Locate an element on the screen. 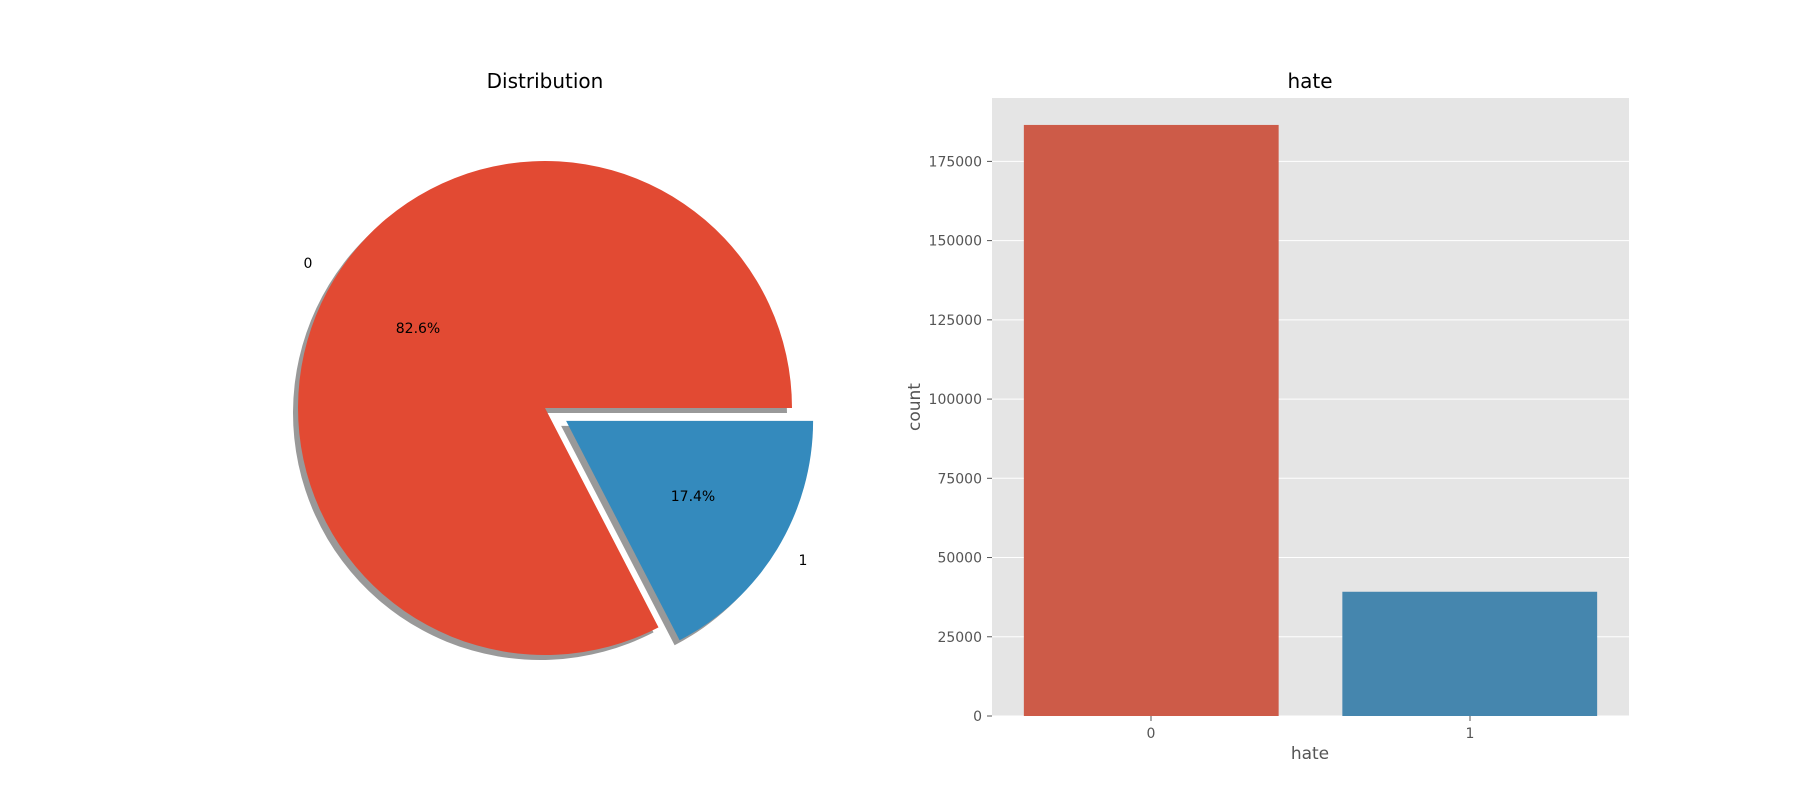 This screenshot has width=1800, height=800. y-tick-label-2: 50000 is located at coordinates (959, 559).